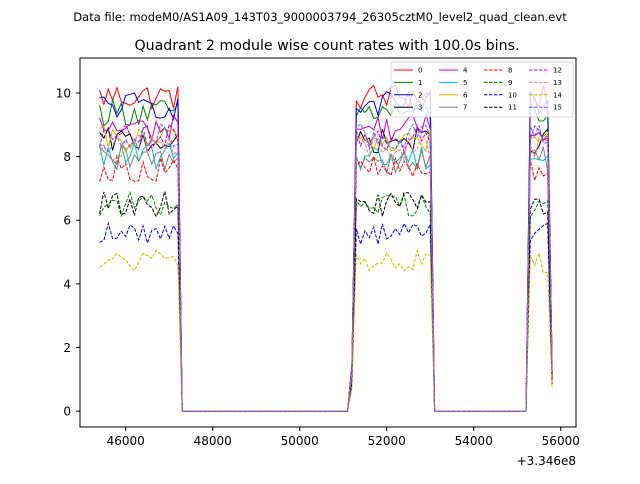  I want to click on legend-label-15: 15, so click(557, 108).